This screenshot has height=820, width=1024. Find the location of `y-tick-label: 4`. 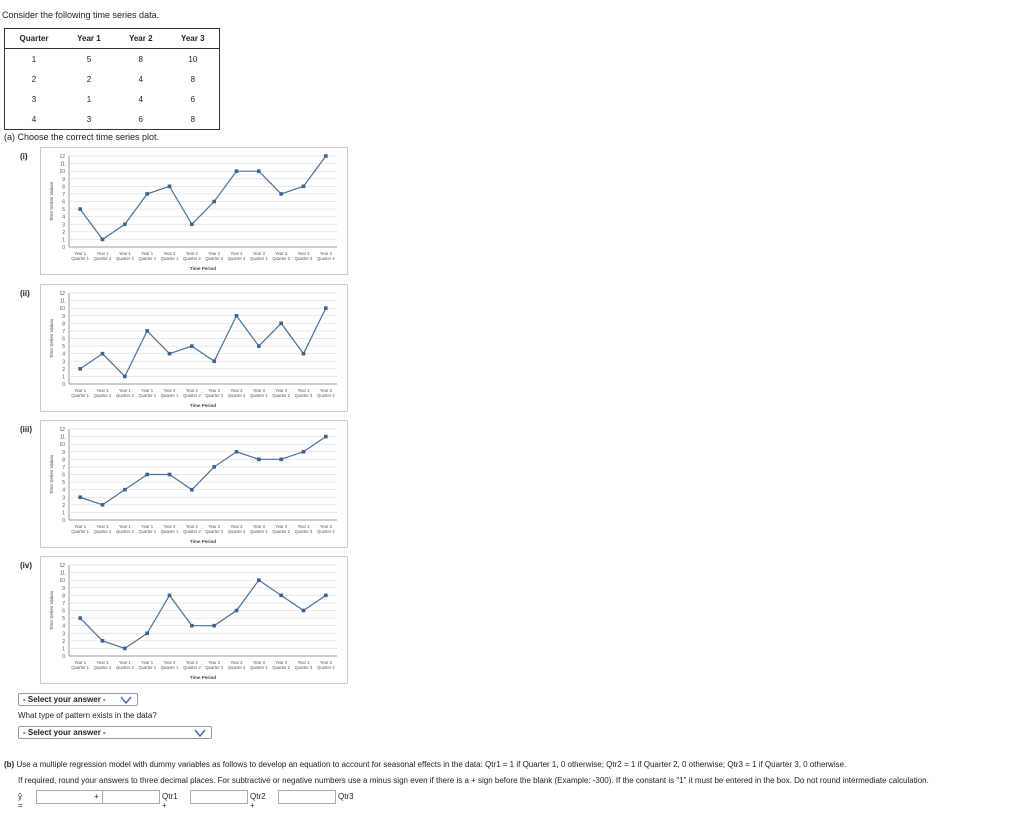

y-tick-label: 4 is located at coordinates (63, 491).